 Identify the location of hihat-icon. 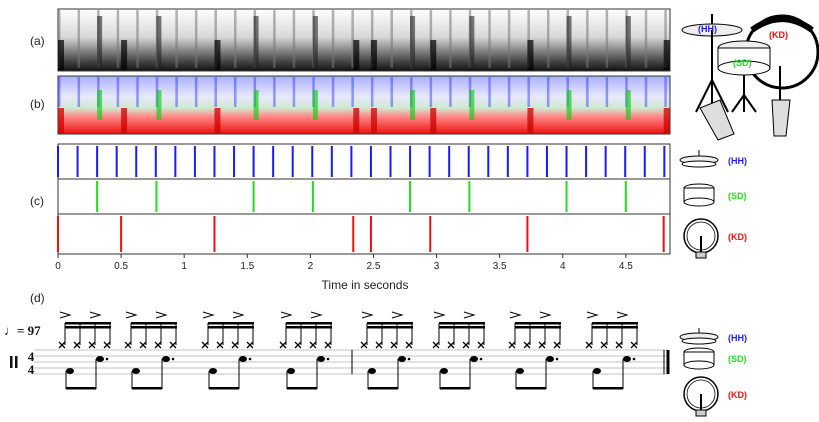
(699, 159).